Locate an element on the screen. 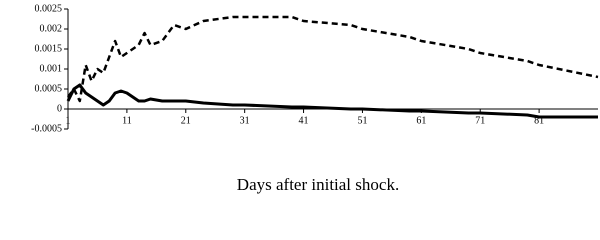  x-tick-label: 11 is located at coordinates (127, 120).